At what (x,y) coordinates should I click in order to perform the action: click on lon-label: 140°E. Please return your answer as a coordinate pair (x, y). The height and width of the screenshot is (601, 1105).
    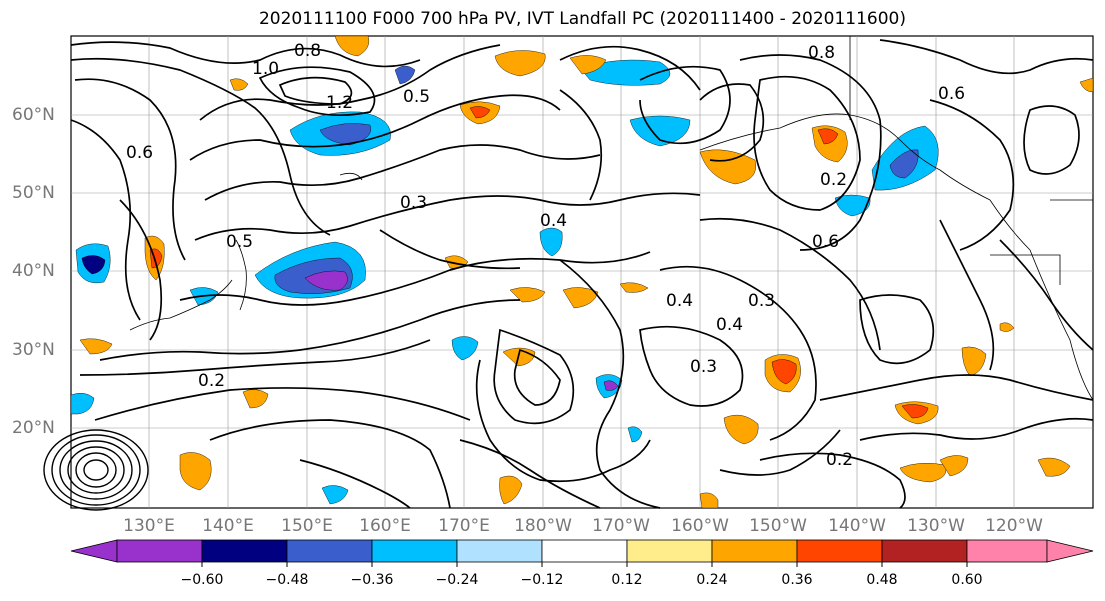
    Looking at the image, I should click on (228, 526).